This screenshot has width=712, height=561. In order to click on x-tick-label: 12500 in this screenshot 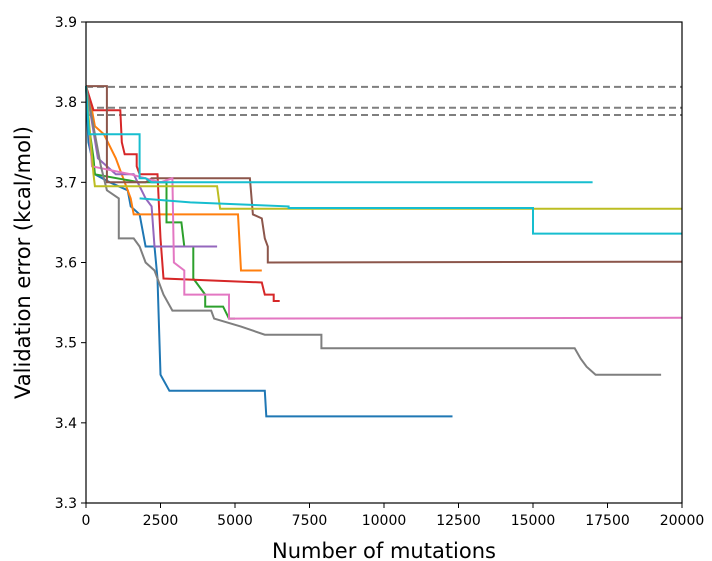, I will do `click(458, 521)`.